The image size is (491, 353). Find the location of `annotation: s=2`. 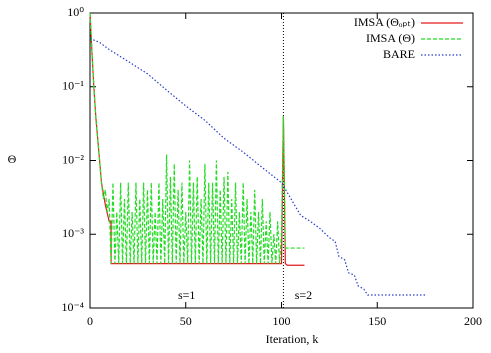

annotation: s=2 is located at coordinates (303, 295).